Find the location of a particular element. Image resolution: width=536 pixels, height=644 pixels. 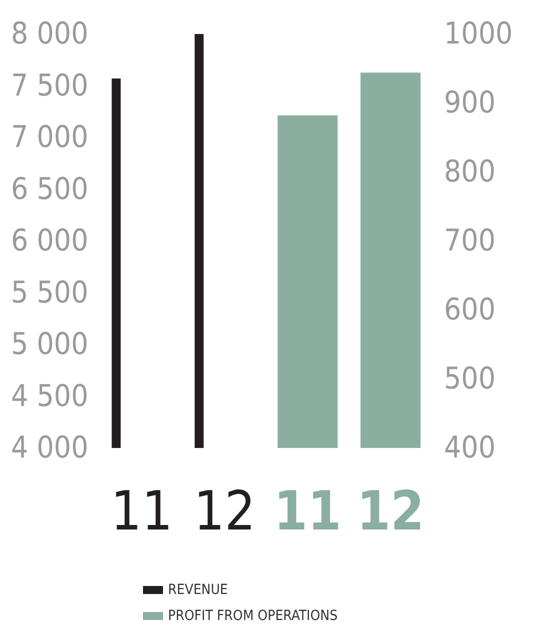

y-tick-label: 5 000 is located at coordinates (49, 344).